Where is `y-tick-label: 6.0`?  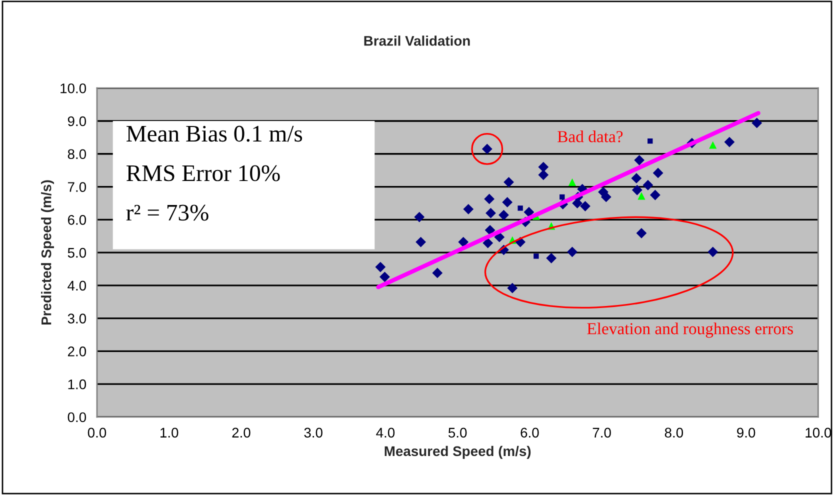
y-tick-label: 6.0 is located at coordinates (77, 219).